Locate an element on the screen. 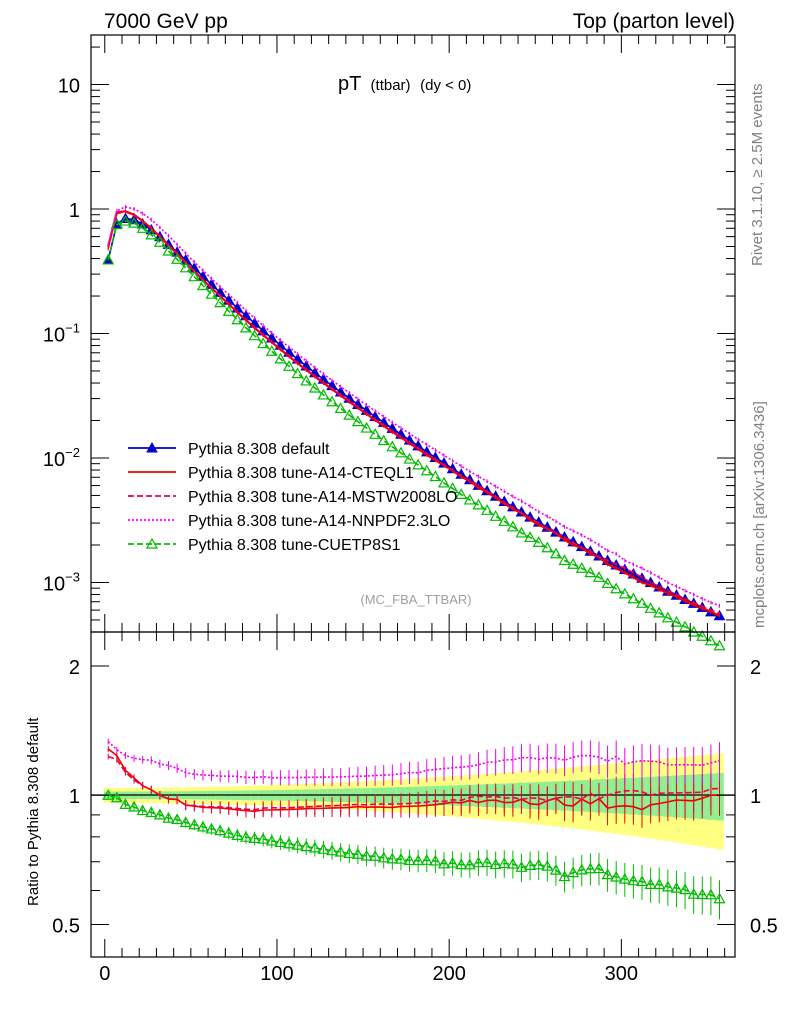  main-y-tick-label: 10⁻¹ is located at coordinates (61, 334).